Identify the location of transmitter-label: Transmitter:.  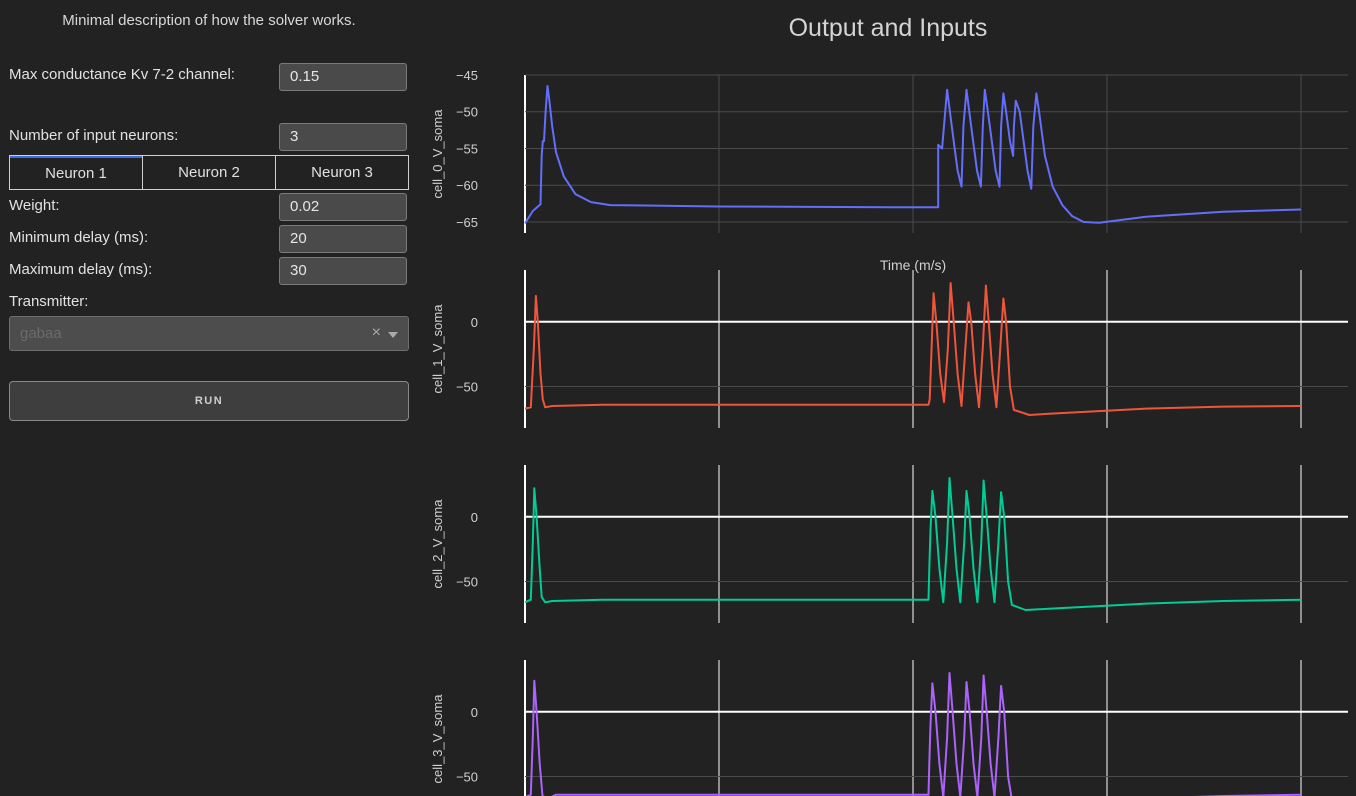
(49, 301).